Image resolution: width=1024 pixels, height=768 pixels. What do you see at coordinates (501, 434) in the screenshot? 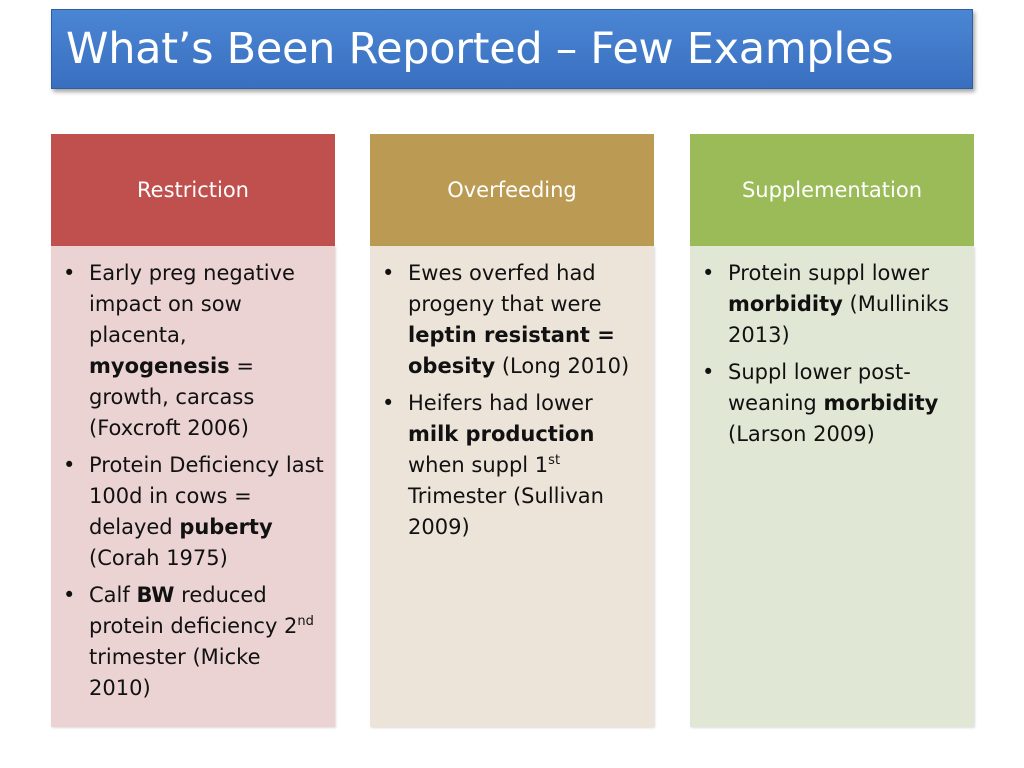
I see `item-emphasis: milk production` at bounding box center [501, 434].